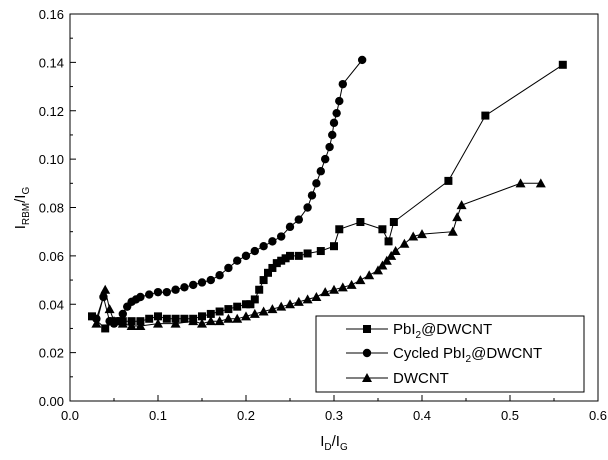 The width and height of the screenshot is (608, 460). I want to click on y-tick-label: 0.12, so click(51, 111).